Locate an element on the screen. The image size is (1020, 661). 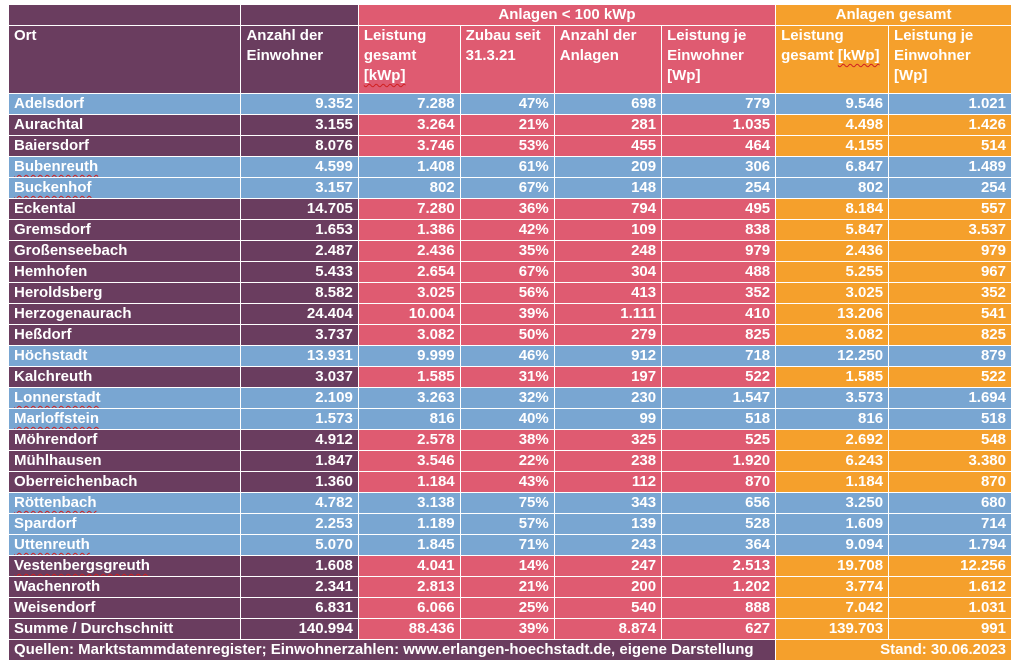
cell-leistung-gesamt-lt100: 7.280 is located at coordinates (409, 209).